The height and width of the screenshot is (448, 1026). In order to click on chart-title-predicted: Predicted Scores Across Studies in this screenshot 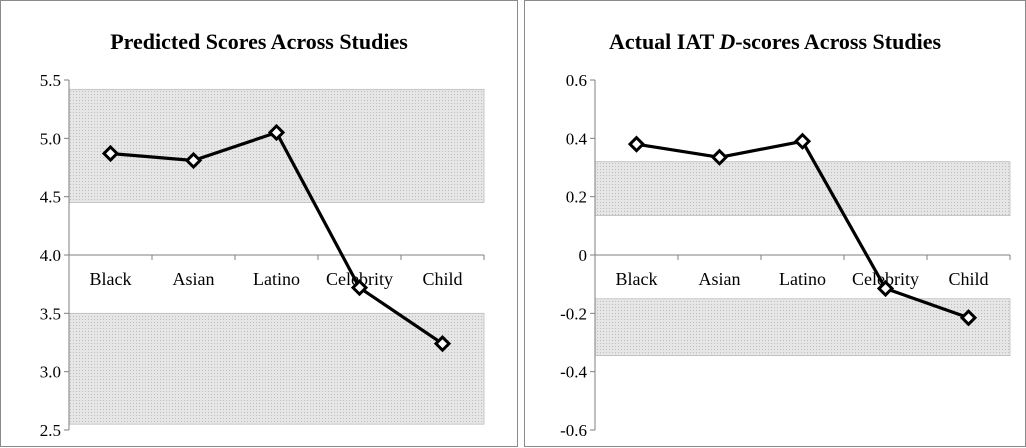, I will do `click(259, 41)`.